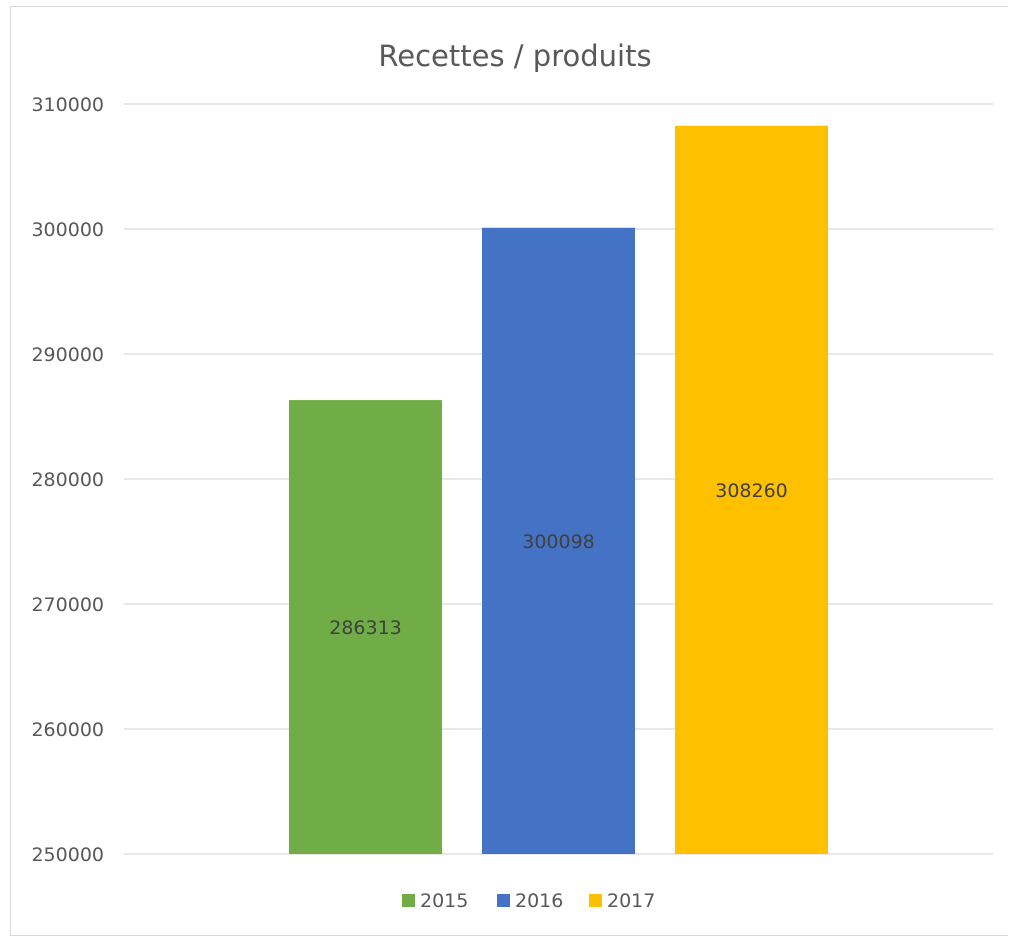 The image size is (1010, 939). I want to click on data-labels: 286313 300098 308260, so click(558, 559).